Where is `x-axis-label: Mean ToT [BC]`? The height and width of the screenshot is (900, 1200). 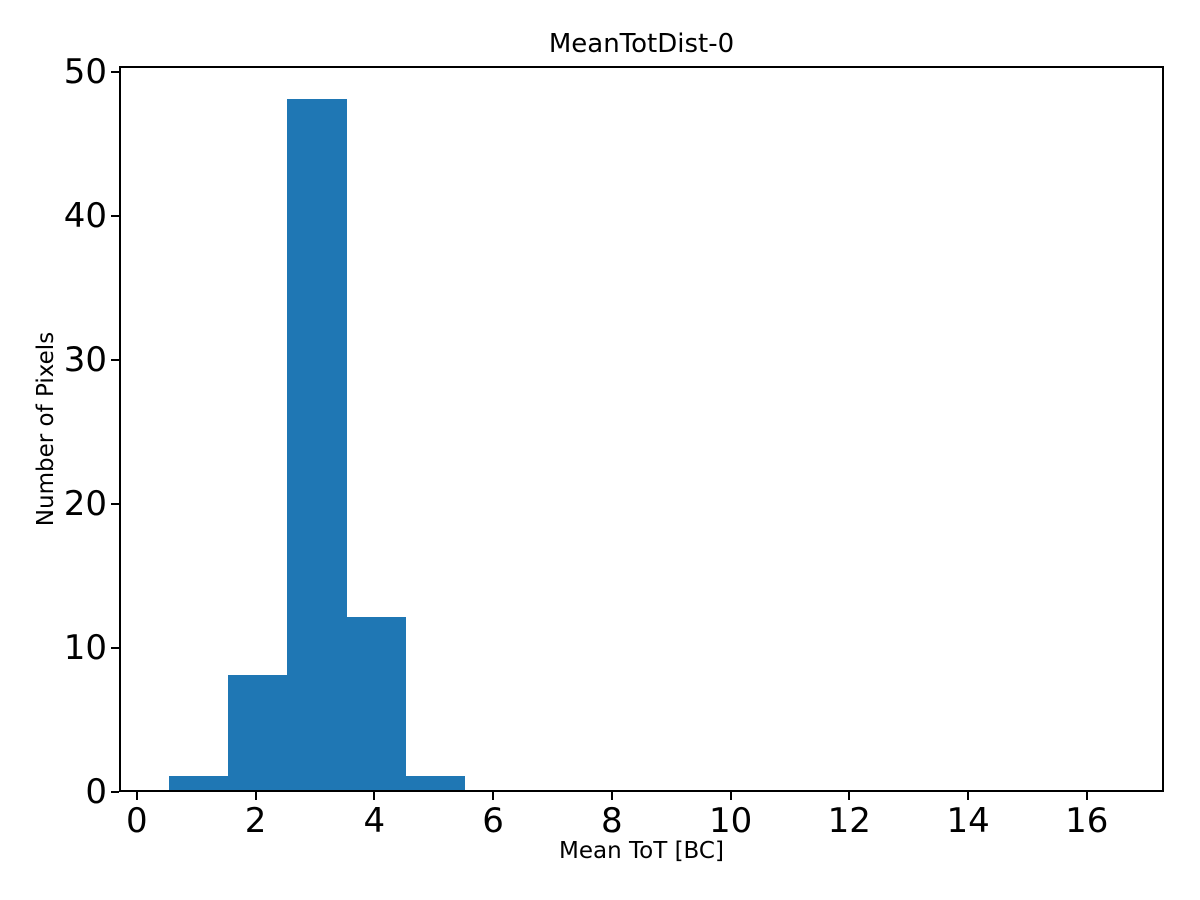 x-axis-label: Mean ToT [BC] is located at coordinates (641, 851).